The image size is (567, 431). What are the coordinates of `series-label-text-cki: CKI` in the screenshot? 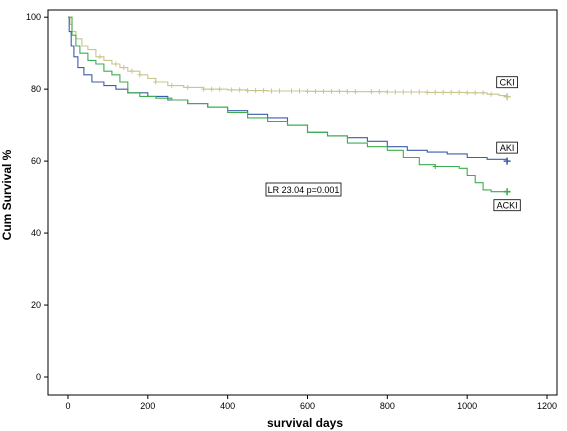 It's located at (507, 83).